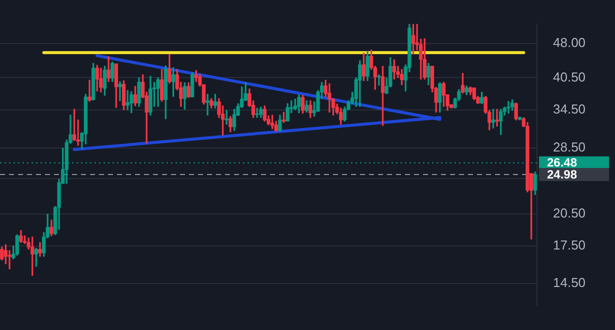 The image size is (615, 330). What do you see at coordinates (569, 282) in the screenshot?
I see `y-tick-label: 14.50` at bounding box center [569, 282].